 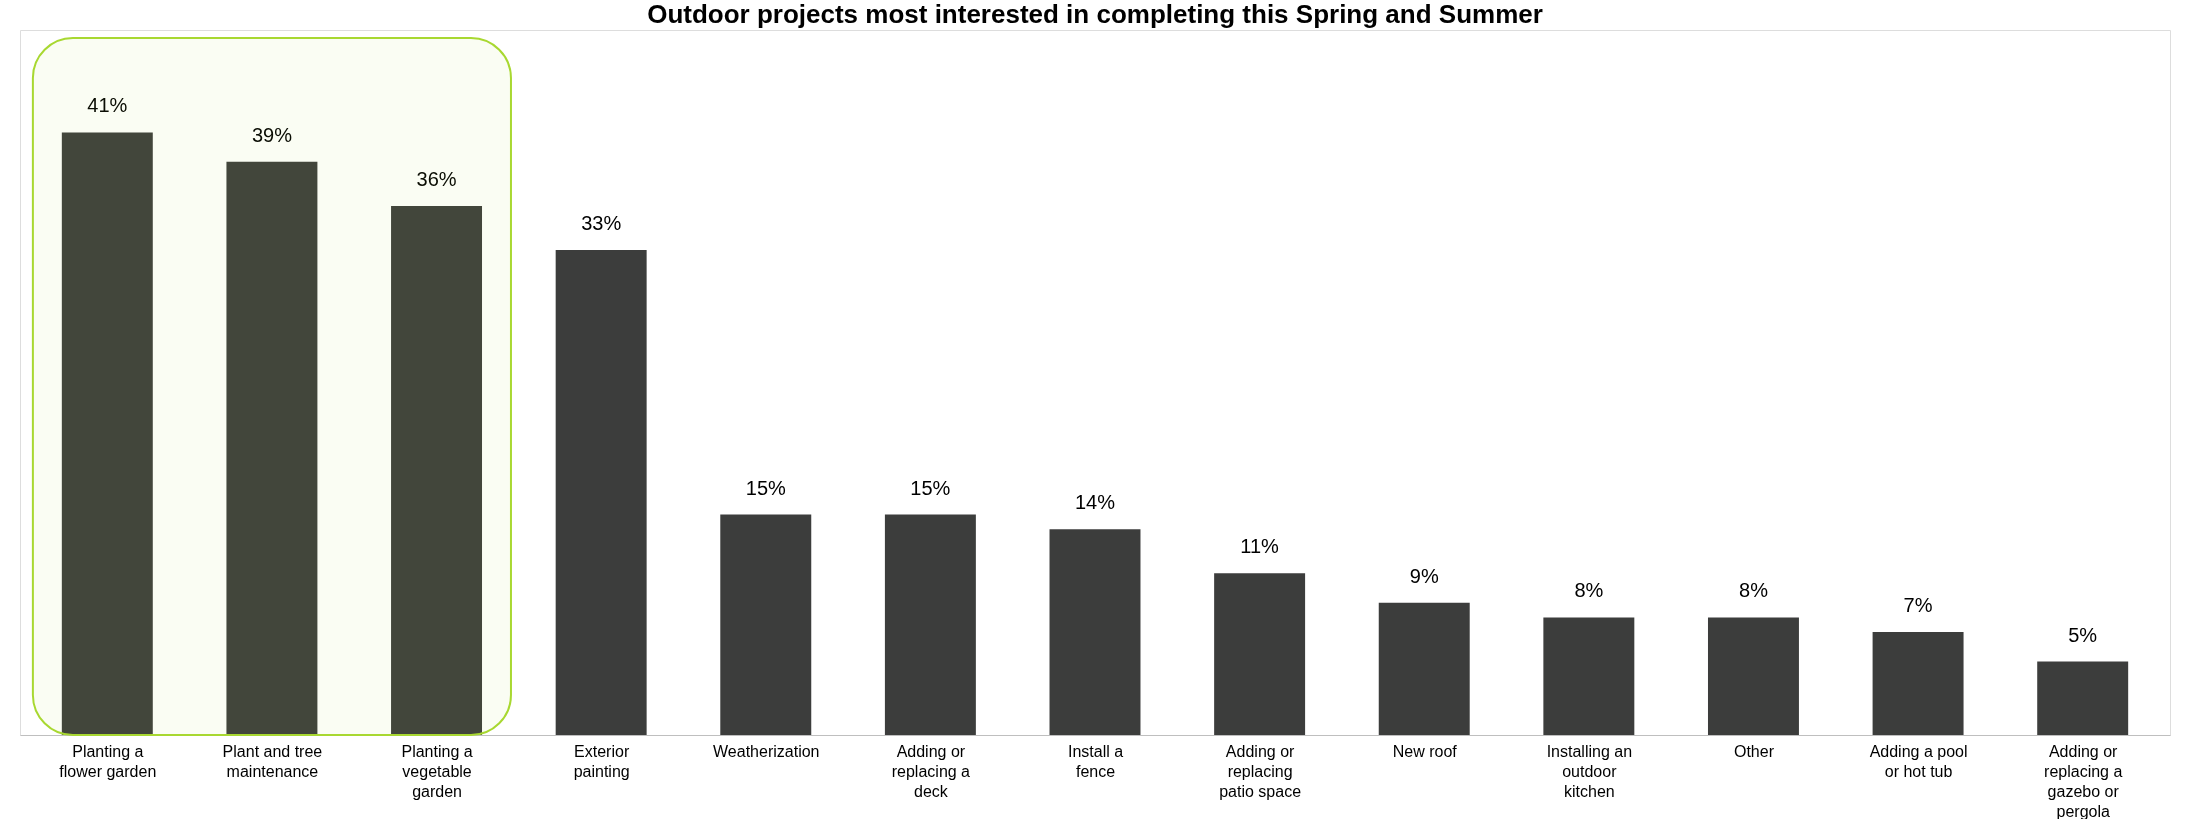 I want to click on data-label: 5%, so click(x=2083, y=634).